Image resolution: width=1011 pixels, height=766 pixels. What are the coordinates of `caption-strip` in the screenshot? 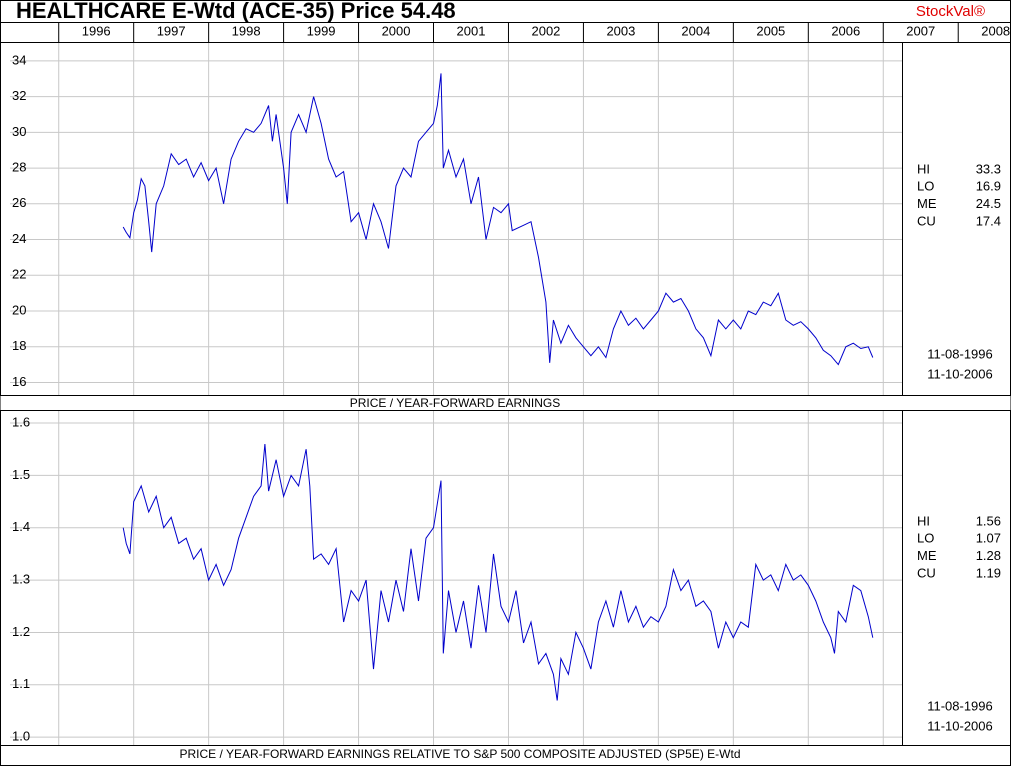 It's located at (505, 403).